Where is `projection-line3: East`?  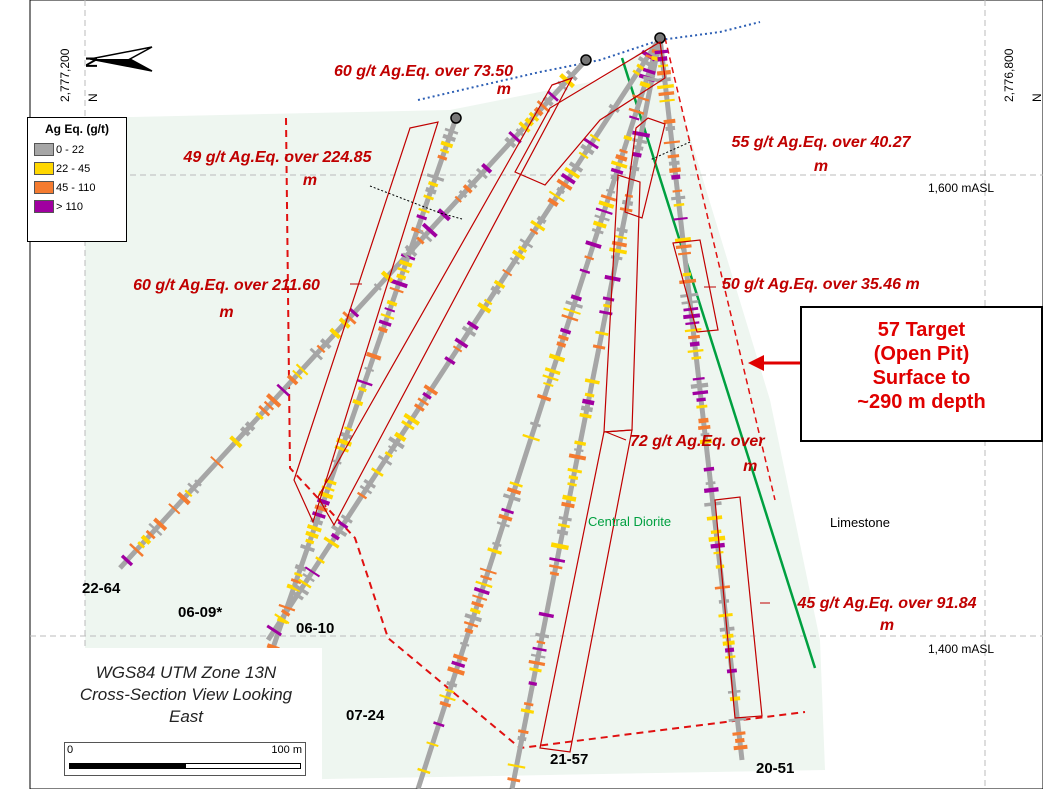 projection-line3: East is located at coordinates (186, 716).